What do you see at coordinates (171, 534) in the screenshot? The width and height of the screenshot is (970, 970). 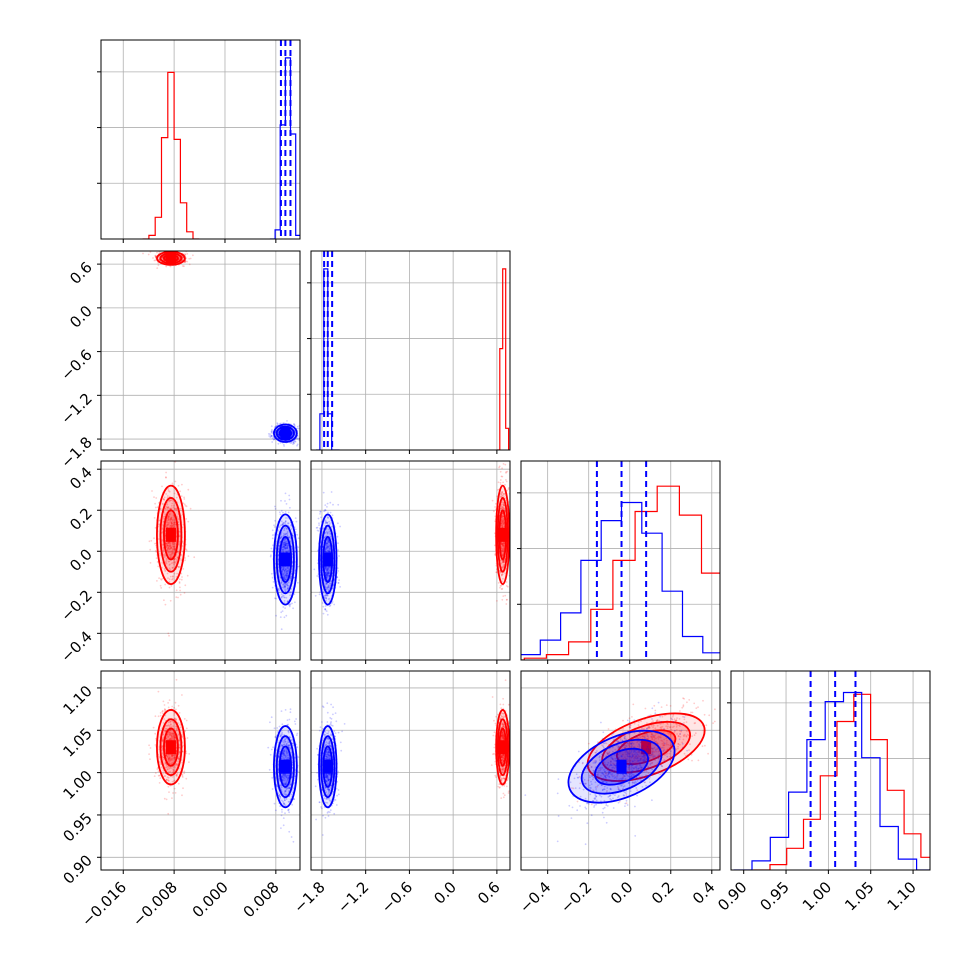 I see `contour-line` at bounding box center [171, 534].